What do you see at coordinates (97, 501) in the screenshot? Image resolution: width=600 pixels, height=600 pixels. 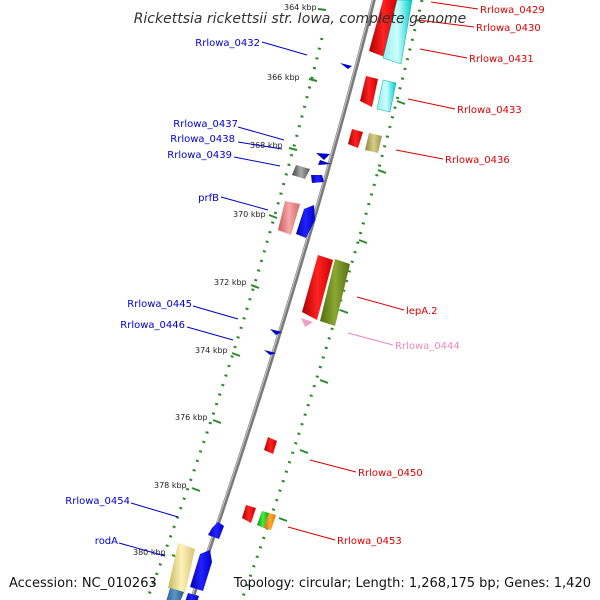 I see `gene-label-rrlowa-0454: Rrlowa_0454` at bounding box center [97, 501].